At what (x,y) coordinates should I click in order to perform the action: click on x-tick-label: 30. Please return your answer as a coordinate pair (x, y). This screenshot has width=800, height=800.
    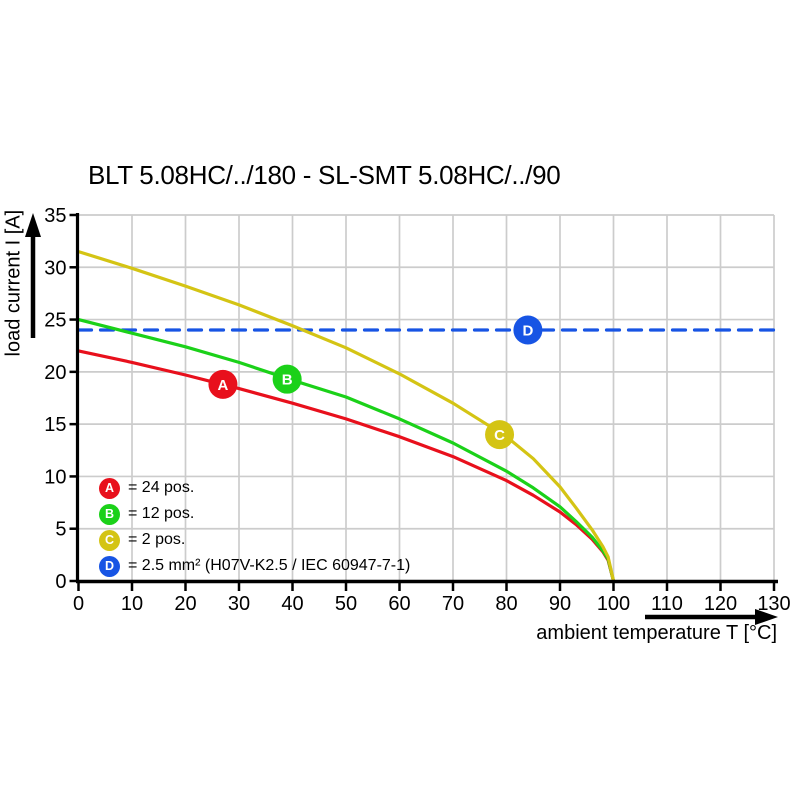
    Looking at the image, I should click on (239, 604).